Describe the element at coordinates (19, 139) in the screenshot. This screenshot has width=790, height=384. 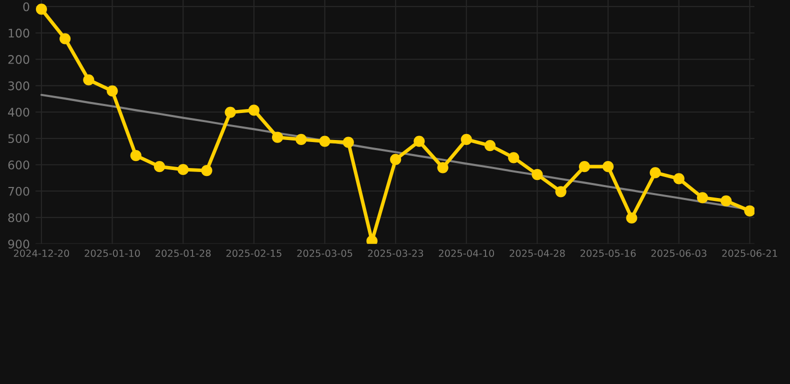
I see `y-tick-label: 500` at that location.